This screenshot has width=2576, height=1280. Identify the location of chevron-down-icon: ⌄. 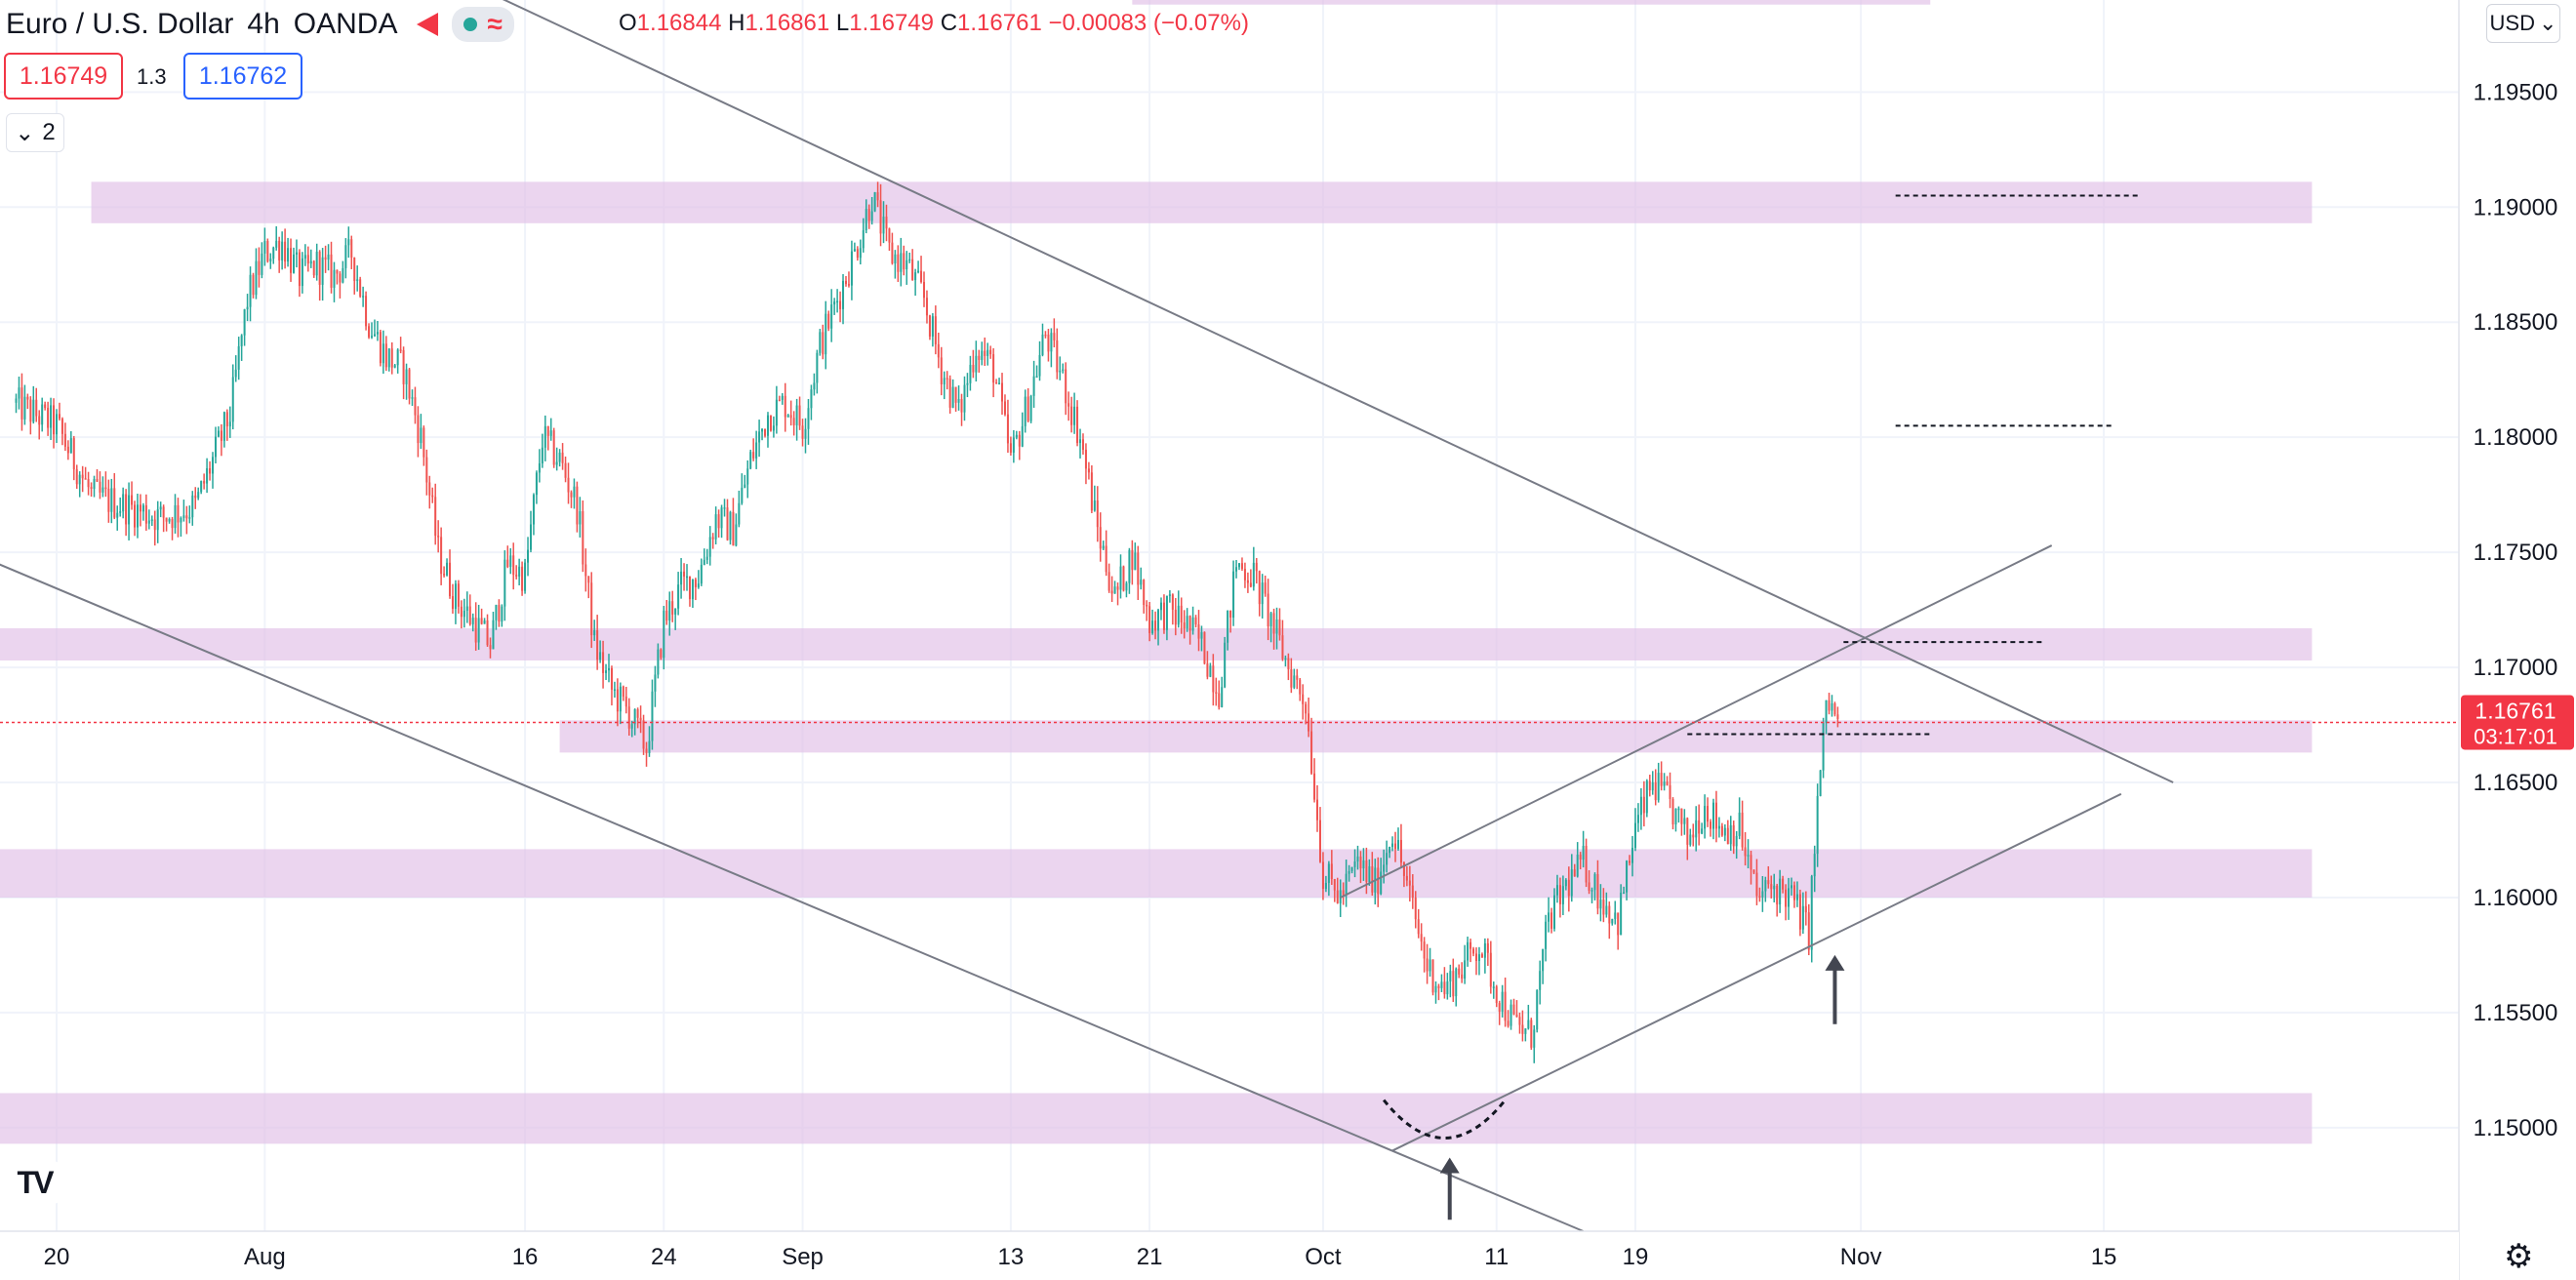
(2548, 23).